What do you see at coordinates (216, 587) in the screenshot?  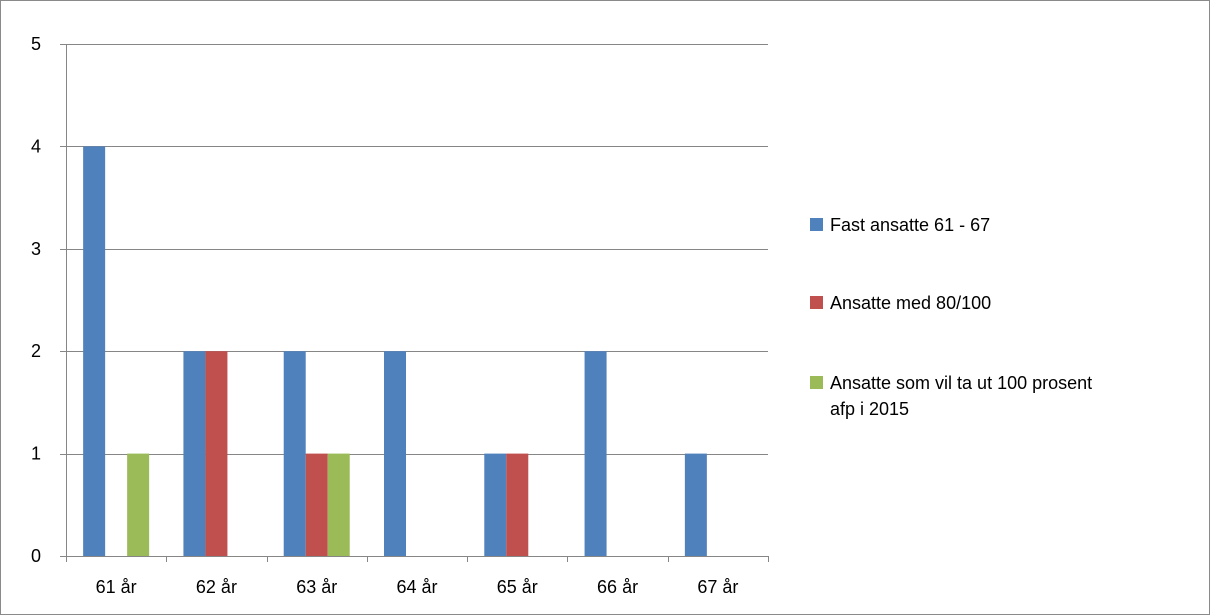 I see `x-tick-label: 62 år` at bounding box center [216, 587].